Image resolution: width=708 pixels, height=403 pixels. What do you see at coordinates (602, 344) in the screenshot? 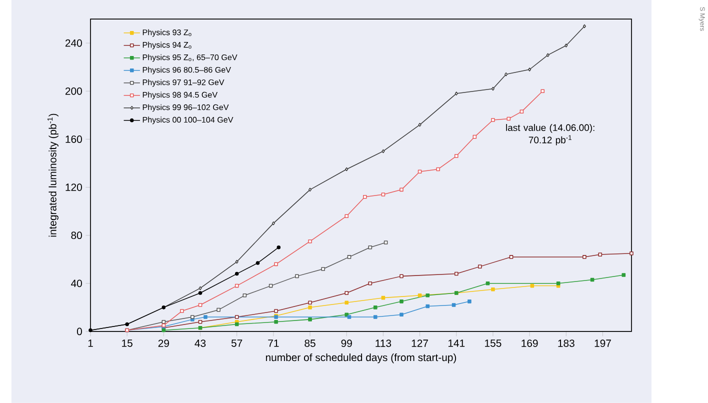
I see `x-tick-label: 197` at bounding box center [602, 344].